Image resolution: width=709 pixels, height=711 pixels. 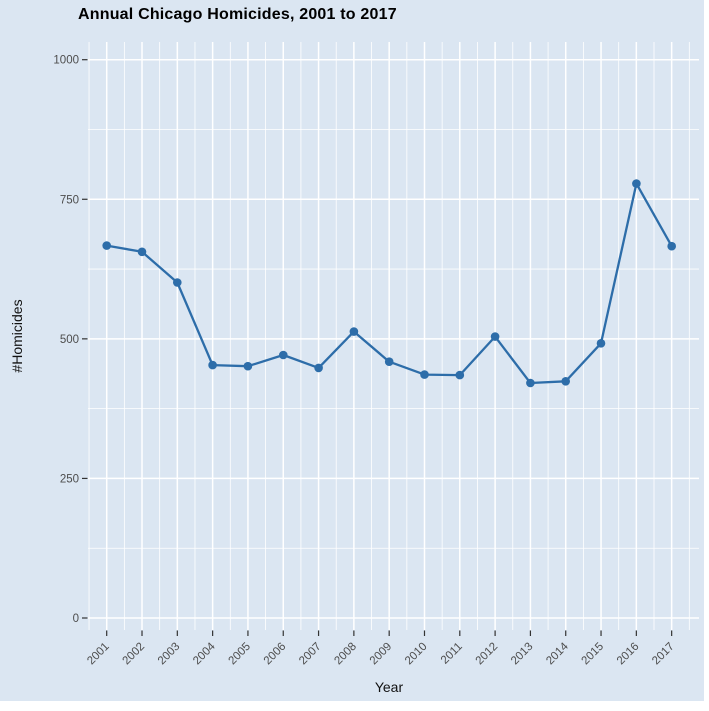 What do you see at coordinates (98, 654) in the screenshot?
I see `x-tick-label: 2001` at bounding box center [98, 654].